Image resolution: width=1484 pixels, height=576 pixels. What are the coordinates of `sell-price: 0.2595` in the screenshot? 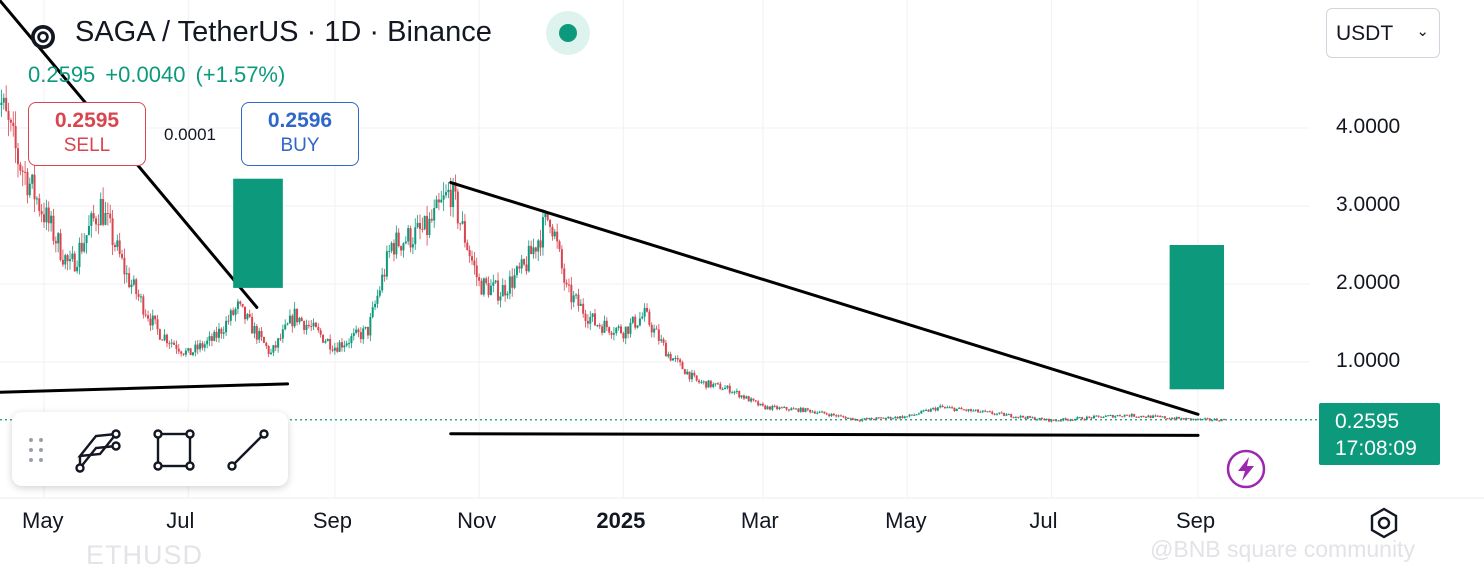 It's located at (87, 120).